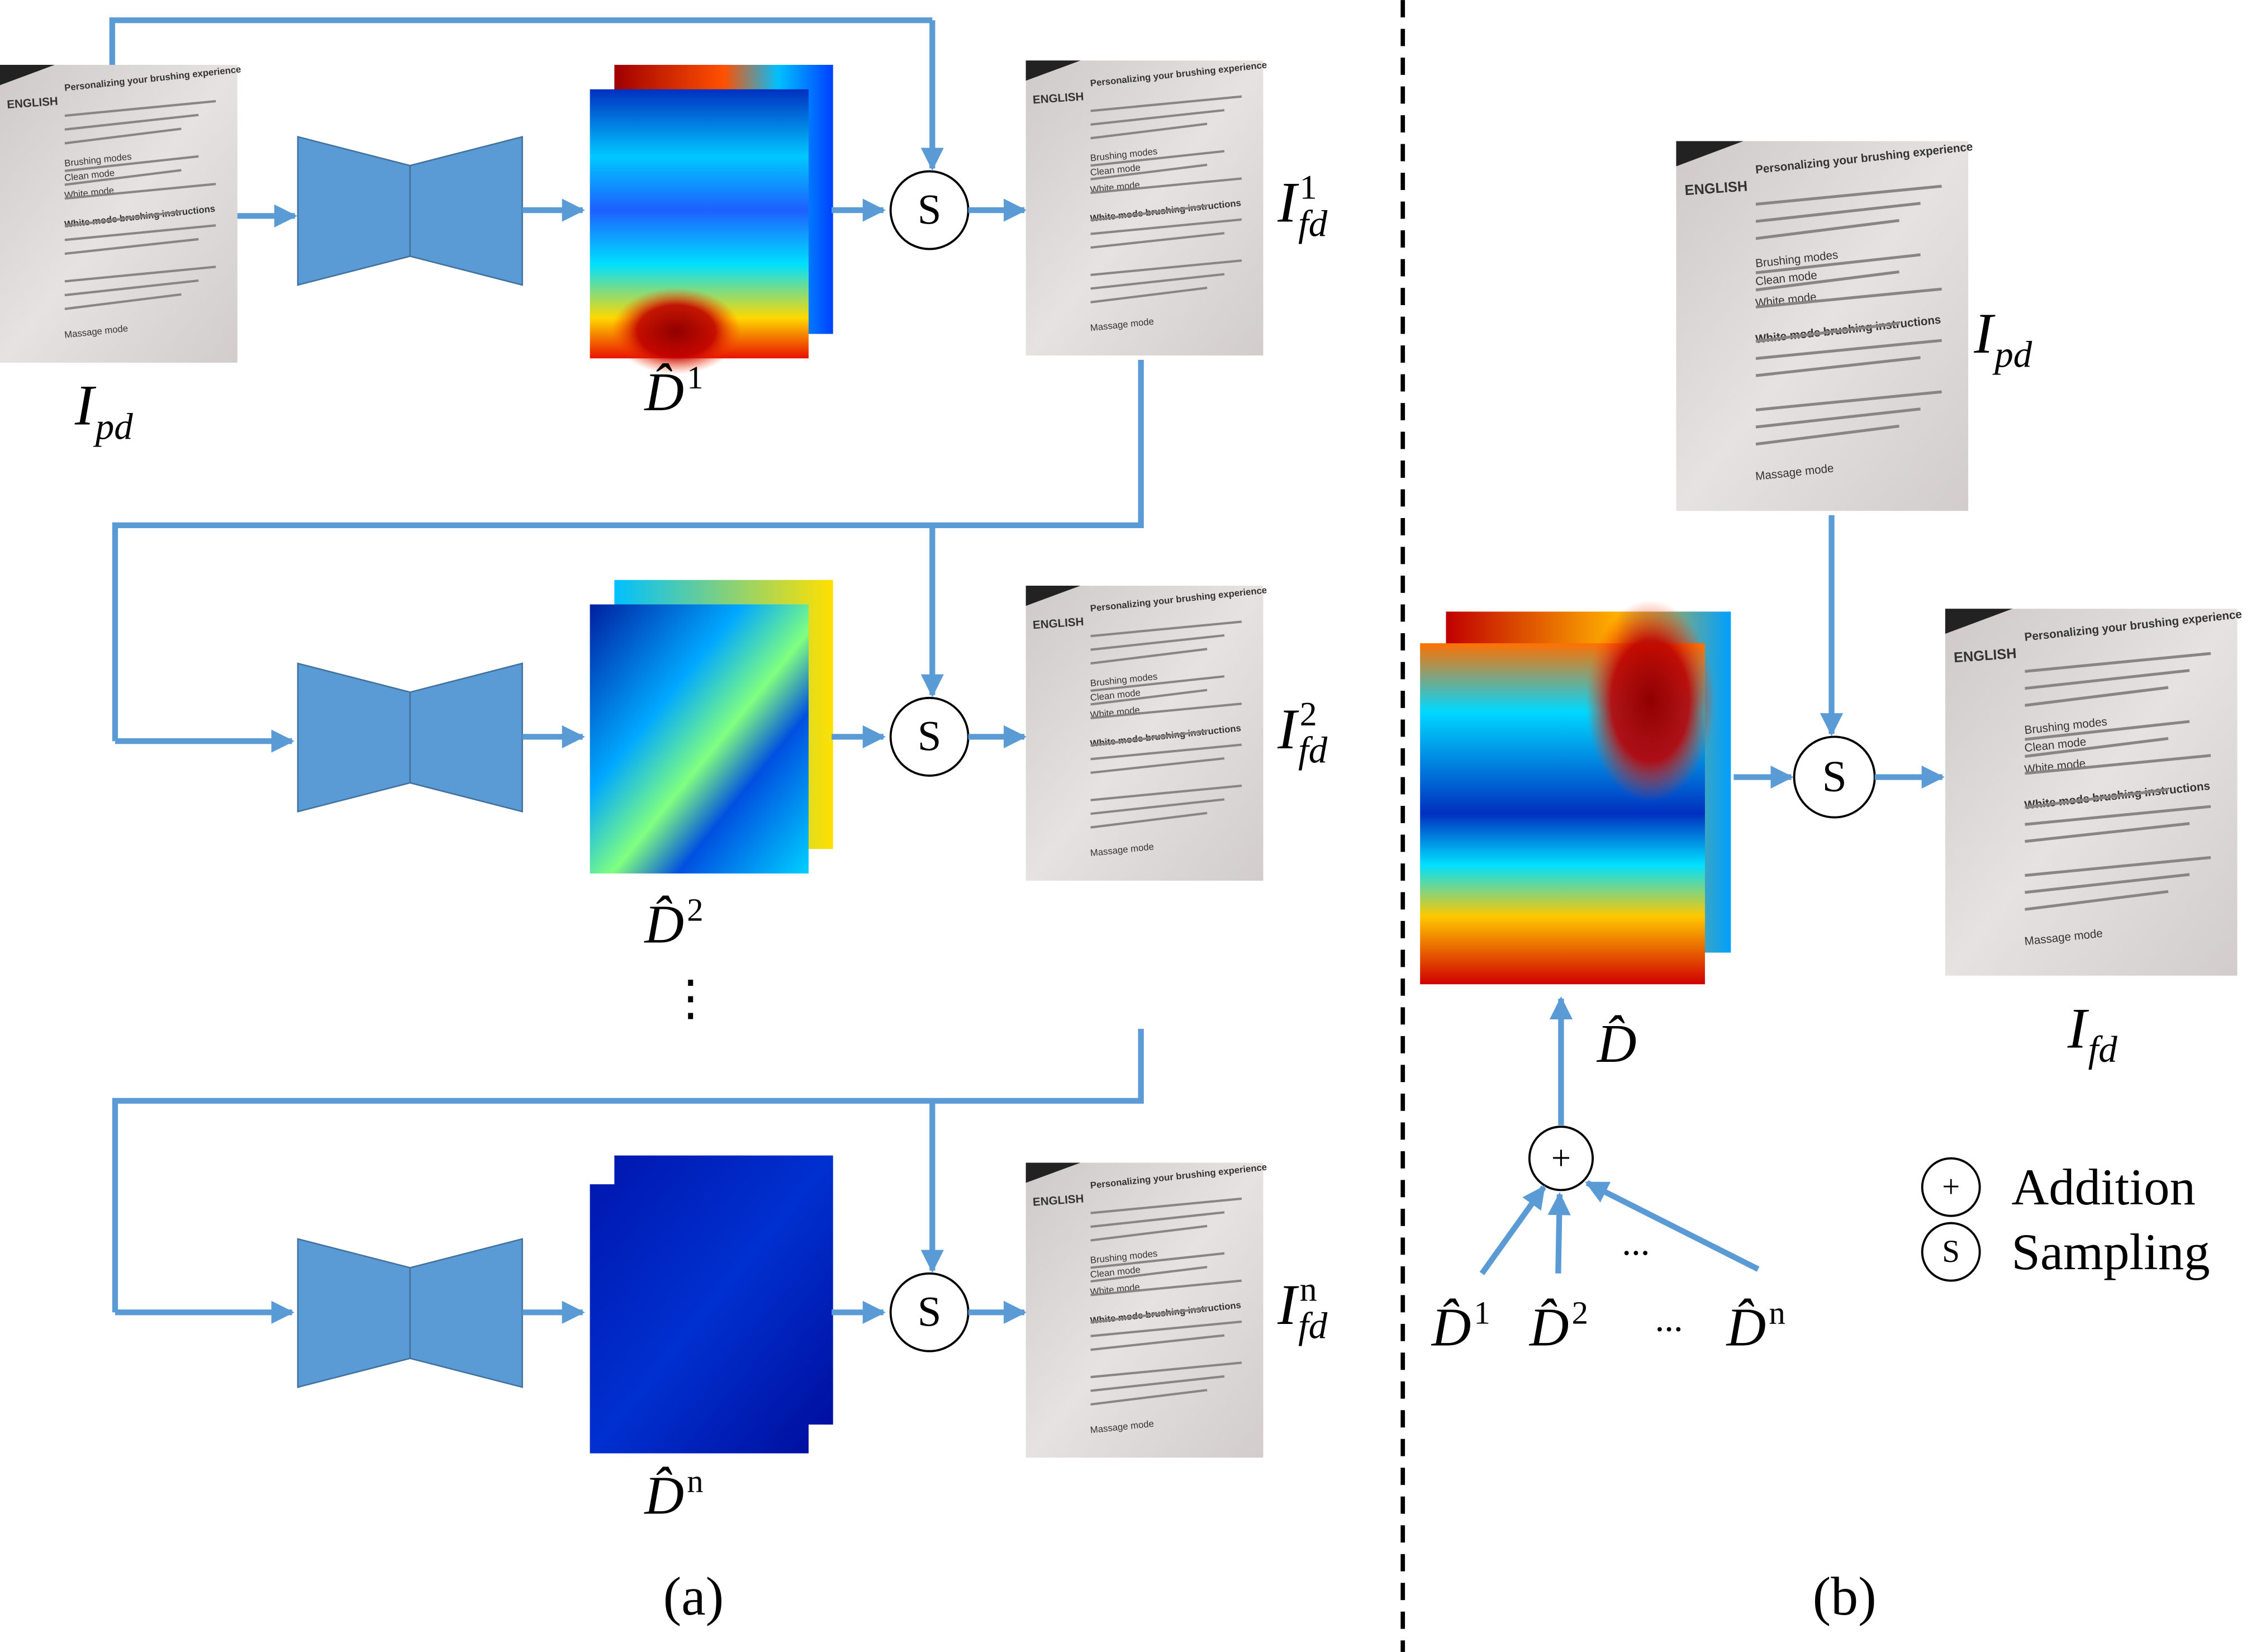  I want to click on addition-op, so click(1561, 1158).